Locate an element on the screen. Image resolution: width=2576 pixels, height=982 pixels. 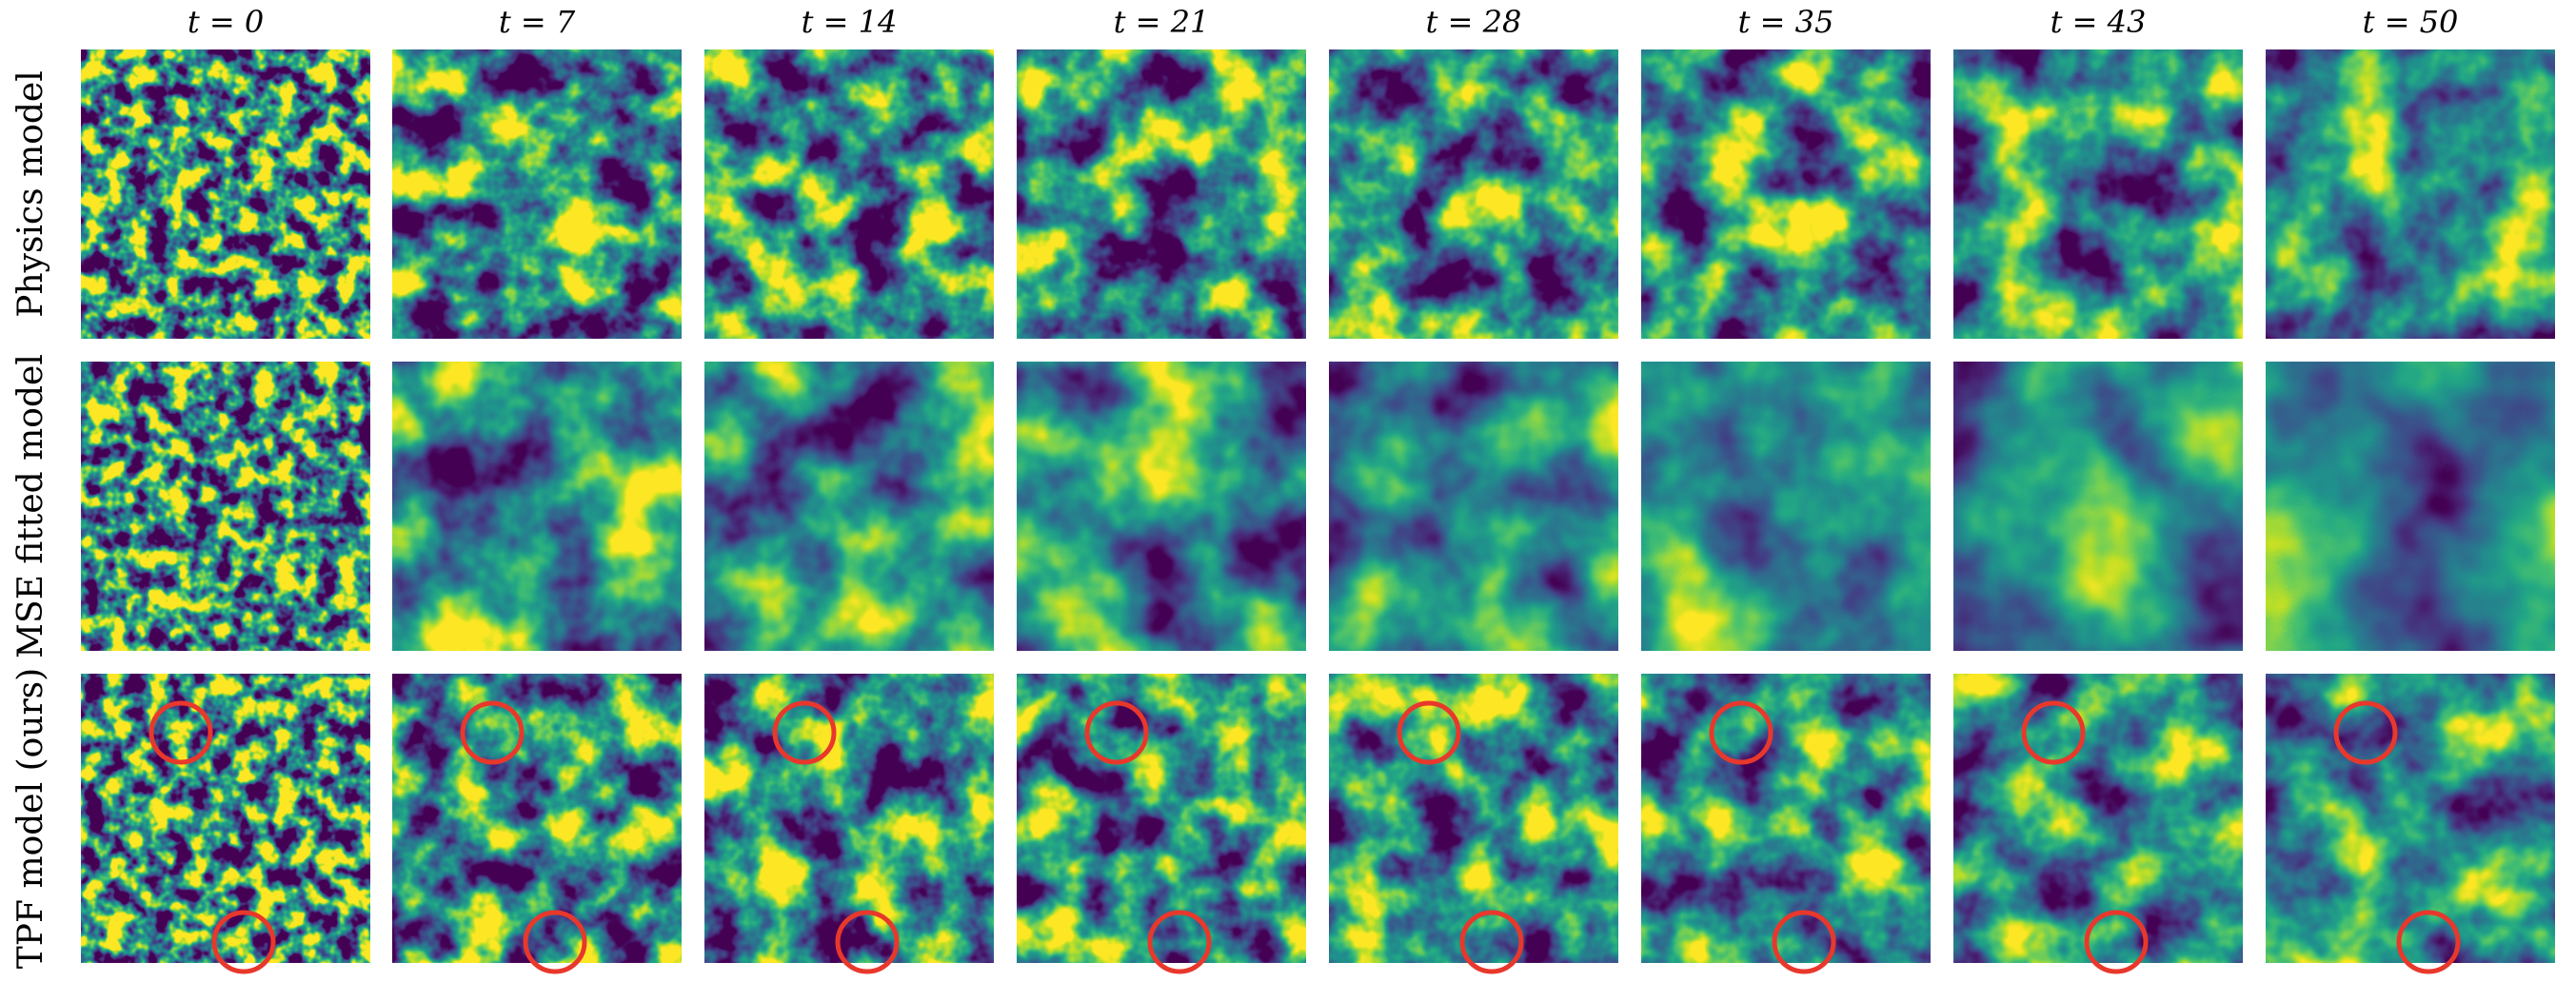
column-label: t = 43 is located at coordinates (2099, 22).